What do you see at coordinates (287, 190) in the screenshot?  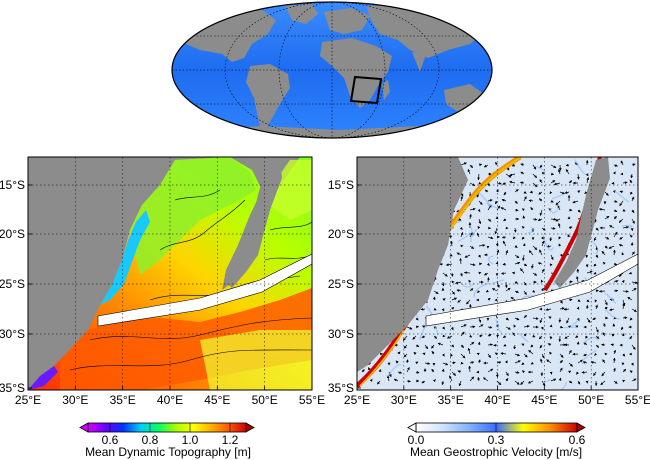 I see `mdt-east-green` at bounding box center [287, 190].